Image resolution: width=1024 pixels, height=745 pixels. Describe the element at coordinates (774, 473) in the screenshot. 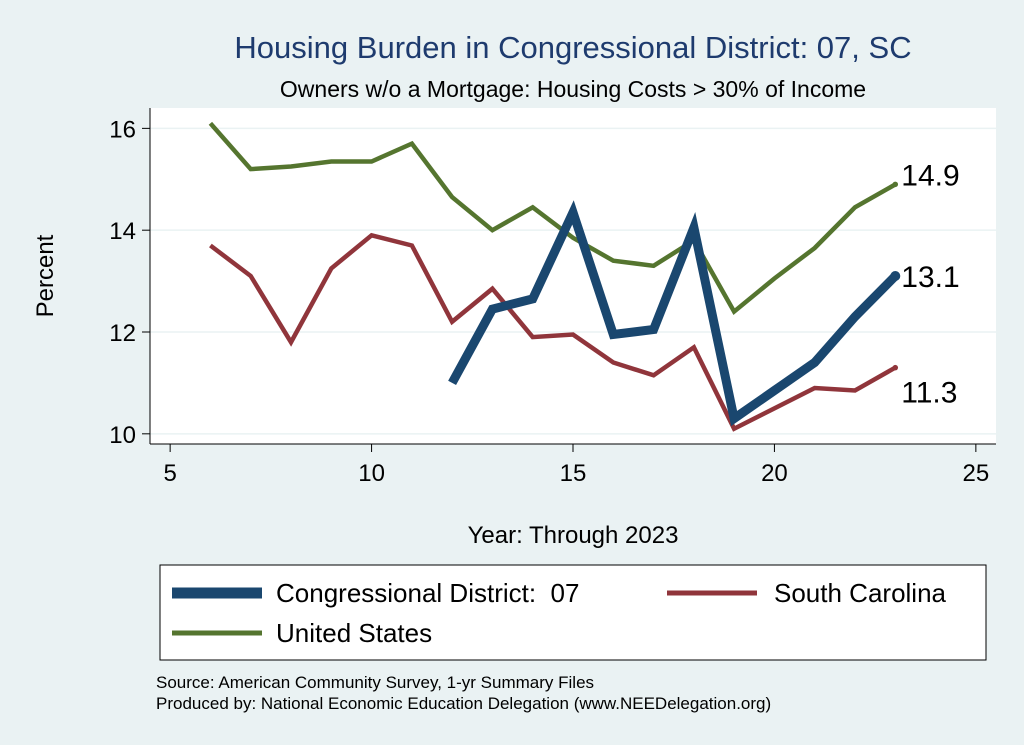

I see `x-tick-label: 20` at that location.